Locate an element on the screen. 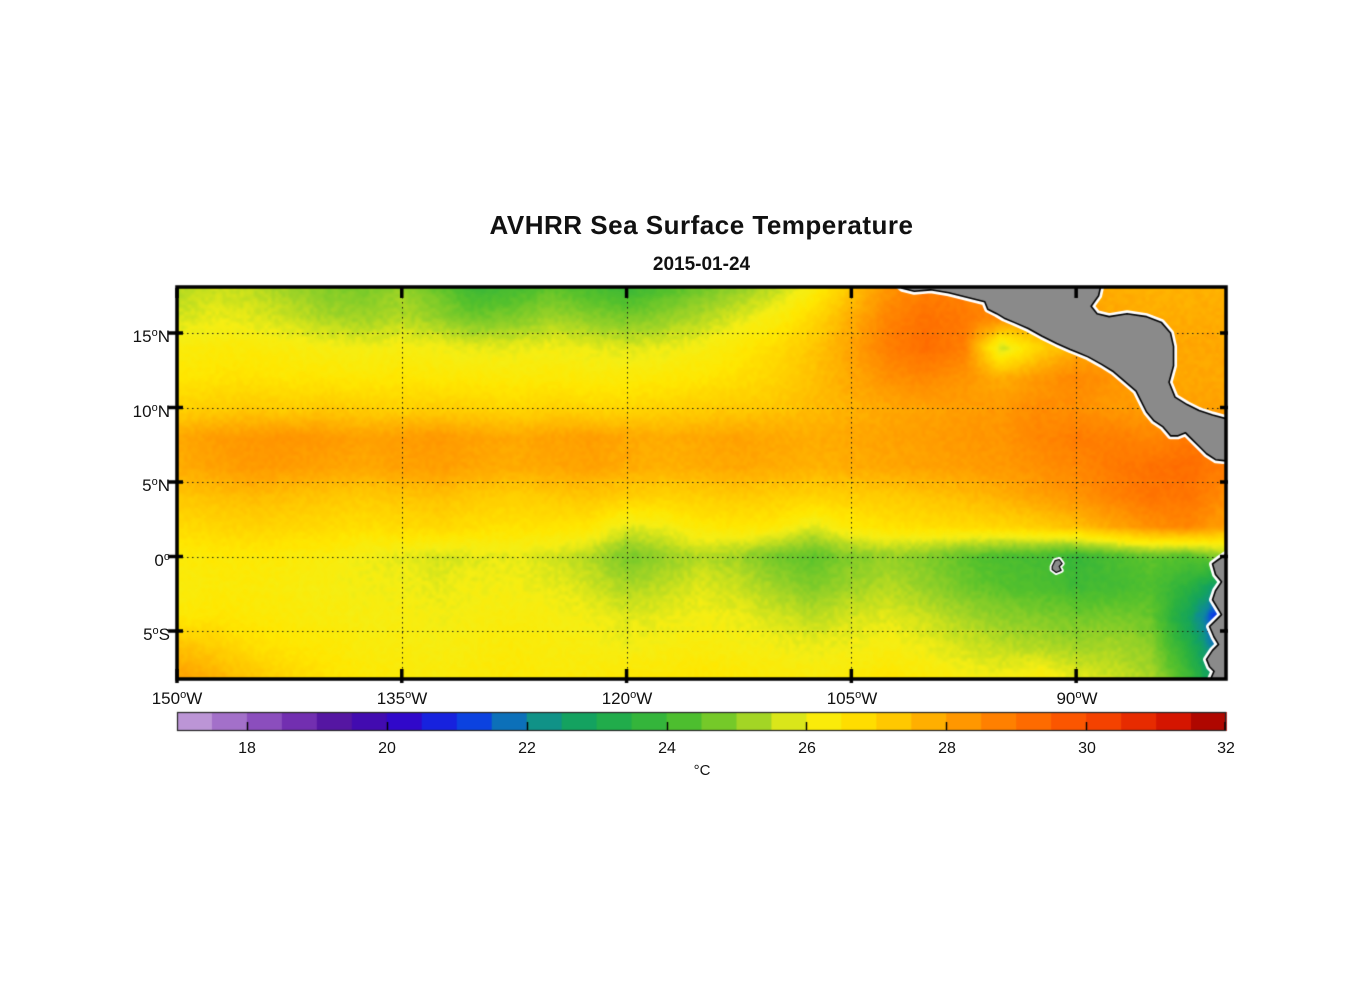 The width and height of the screenshot is (1356, 1000). x-tick-value: 135 is located at coordinates (391, 698).